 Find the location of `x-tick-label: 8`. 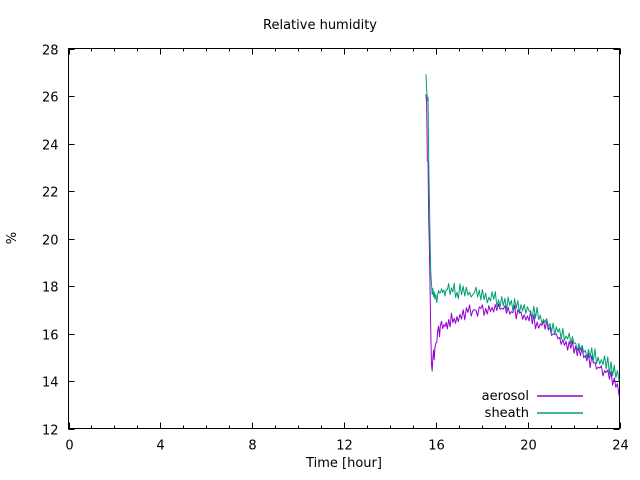

x-tick-label: 8 is located at coordinates (252, 446).